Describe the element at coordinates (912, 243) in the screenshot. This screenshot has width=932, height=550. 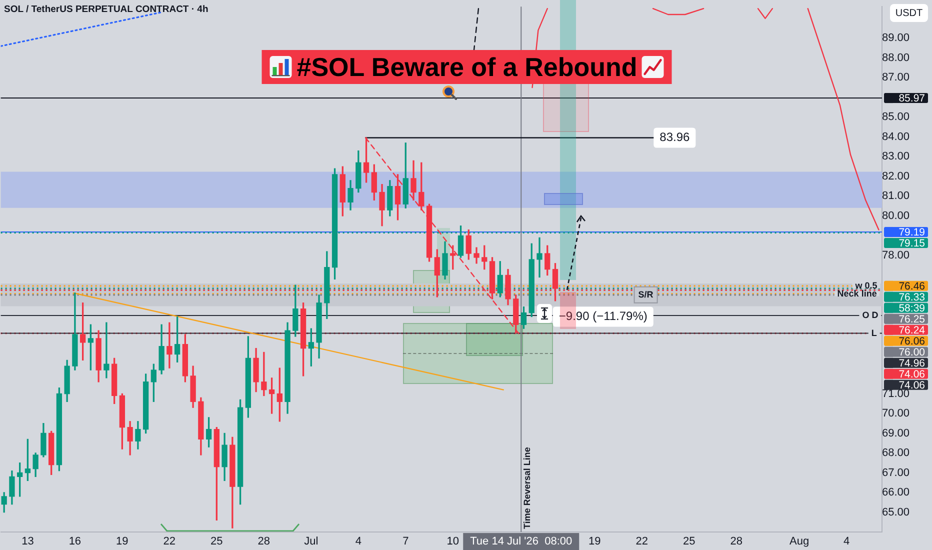
I see `legend-label: 79.15` at that location.